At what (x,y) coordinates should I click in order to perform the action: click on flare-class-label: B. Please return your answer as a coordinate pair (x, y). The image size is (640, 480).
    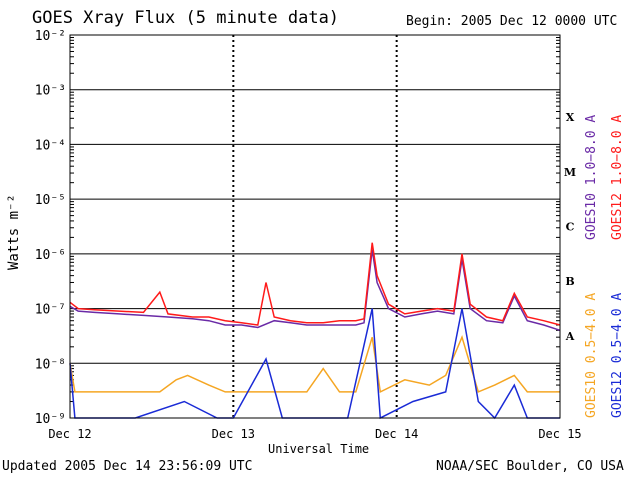
    Looking at the image, I should click on (569, 281).